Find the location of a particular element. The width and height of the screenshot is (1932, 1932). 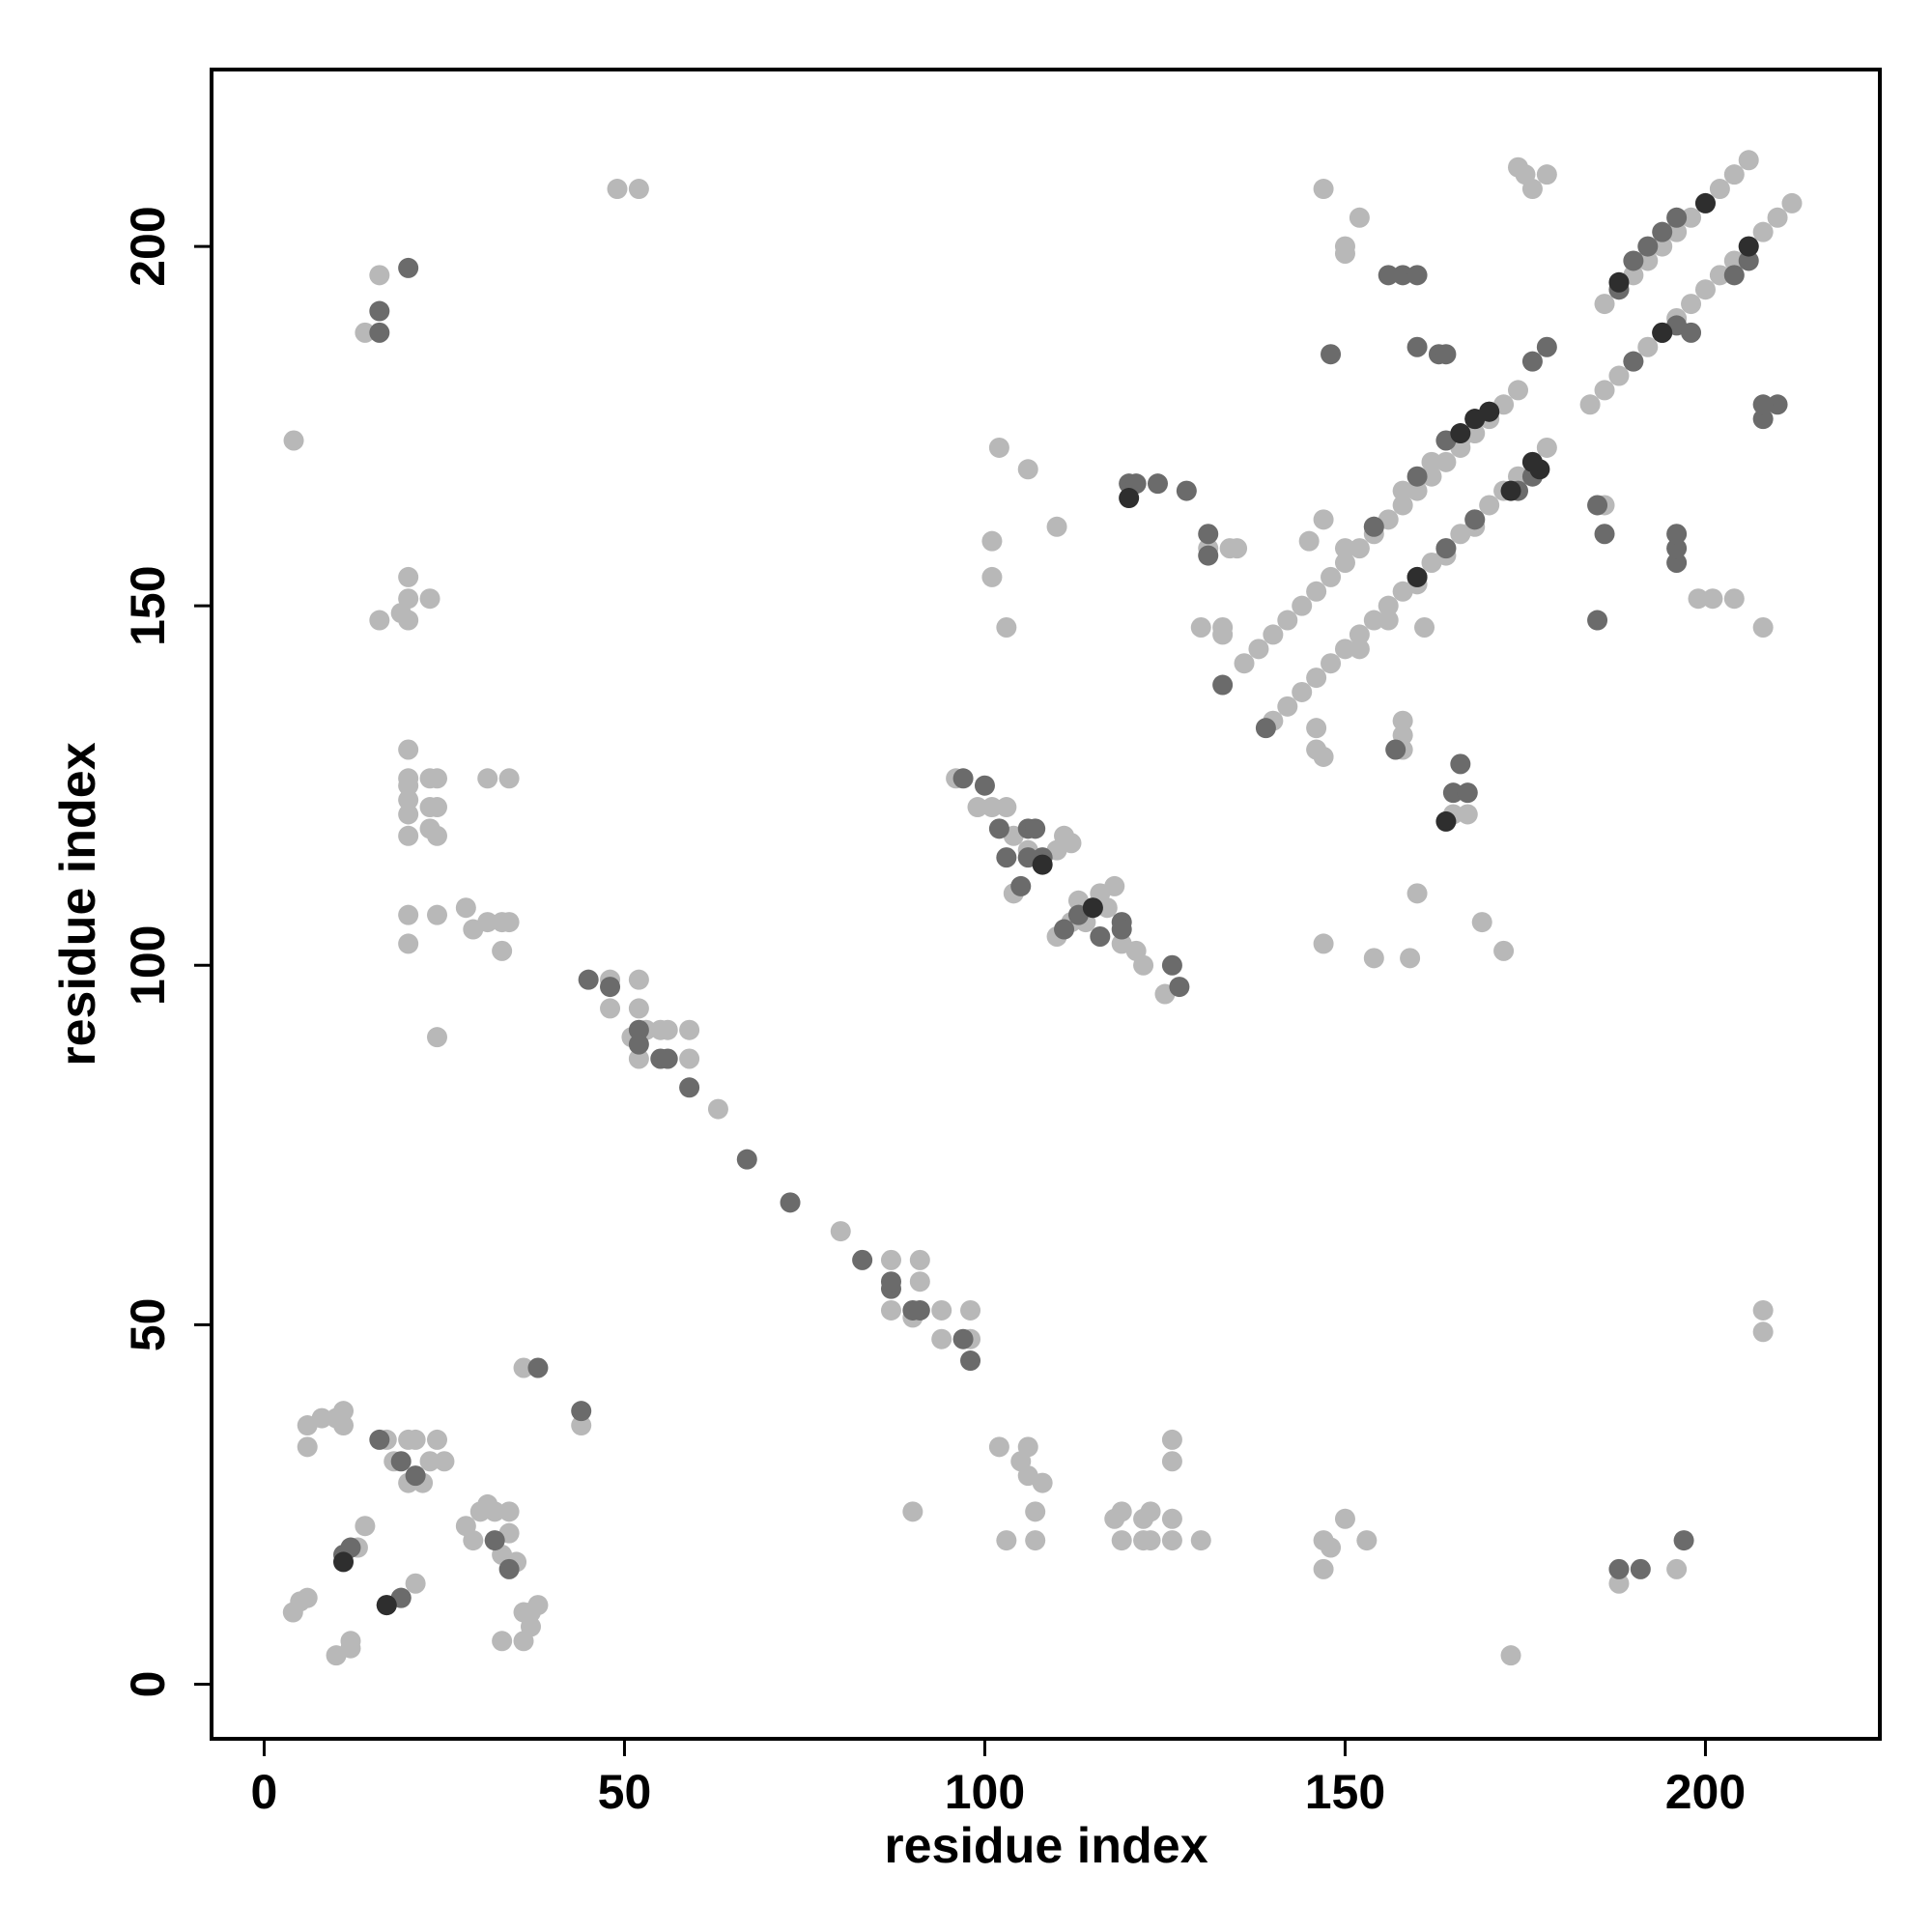

y-tick-label: 150 is located at coordinates (148, 605).